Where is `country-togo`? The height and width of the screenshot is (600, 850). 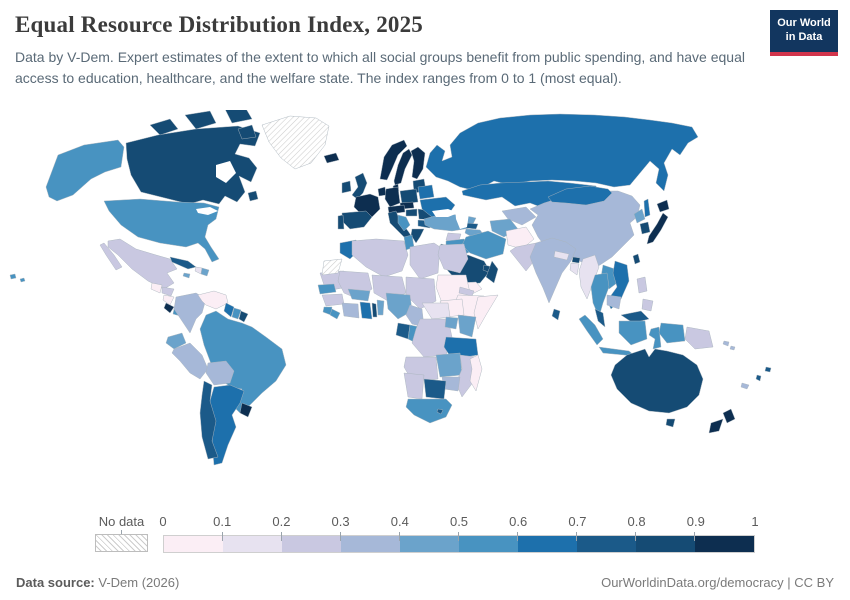
country-togo is located at coordinates (374, 310).